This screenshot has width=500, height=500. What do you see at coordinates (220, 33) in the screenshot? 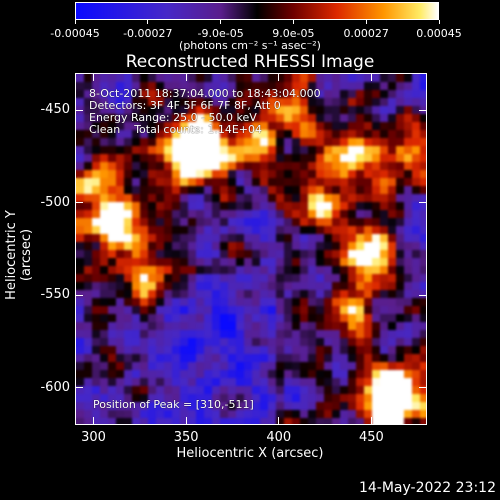
I see `colorbar-tick-label: -9.0e-05` at bounding box center [220, 33].